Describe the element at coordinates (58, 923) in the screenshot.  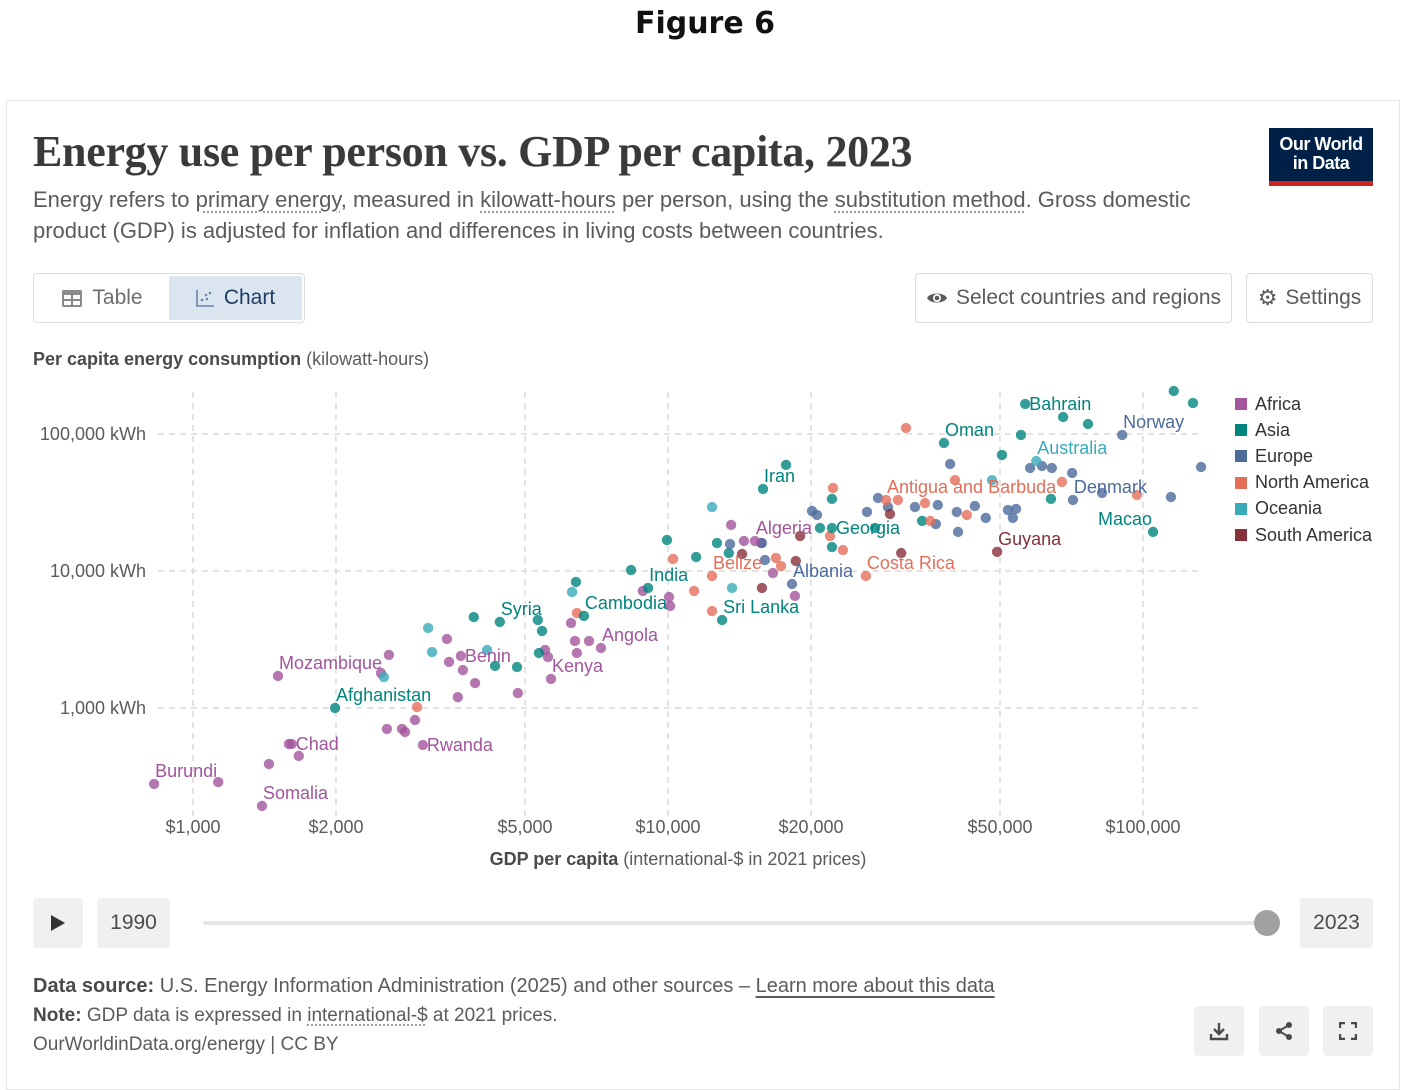
I see `play-button` at that location.